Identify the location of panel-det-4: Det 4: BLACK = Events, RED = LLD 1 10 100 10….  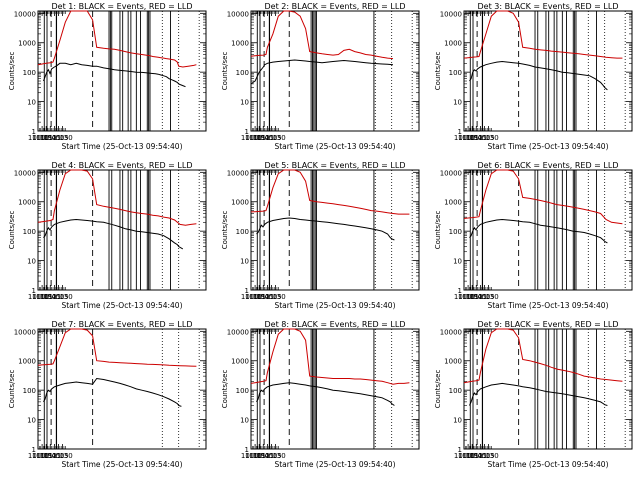
(107, 235).